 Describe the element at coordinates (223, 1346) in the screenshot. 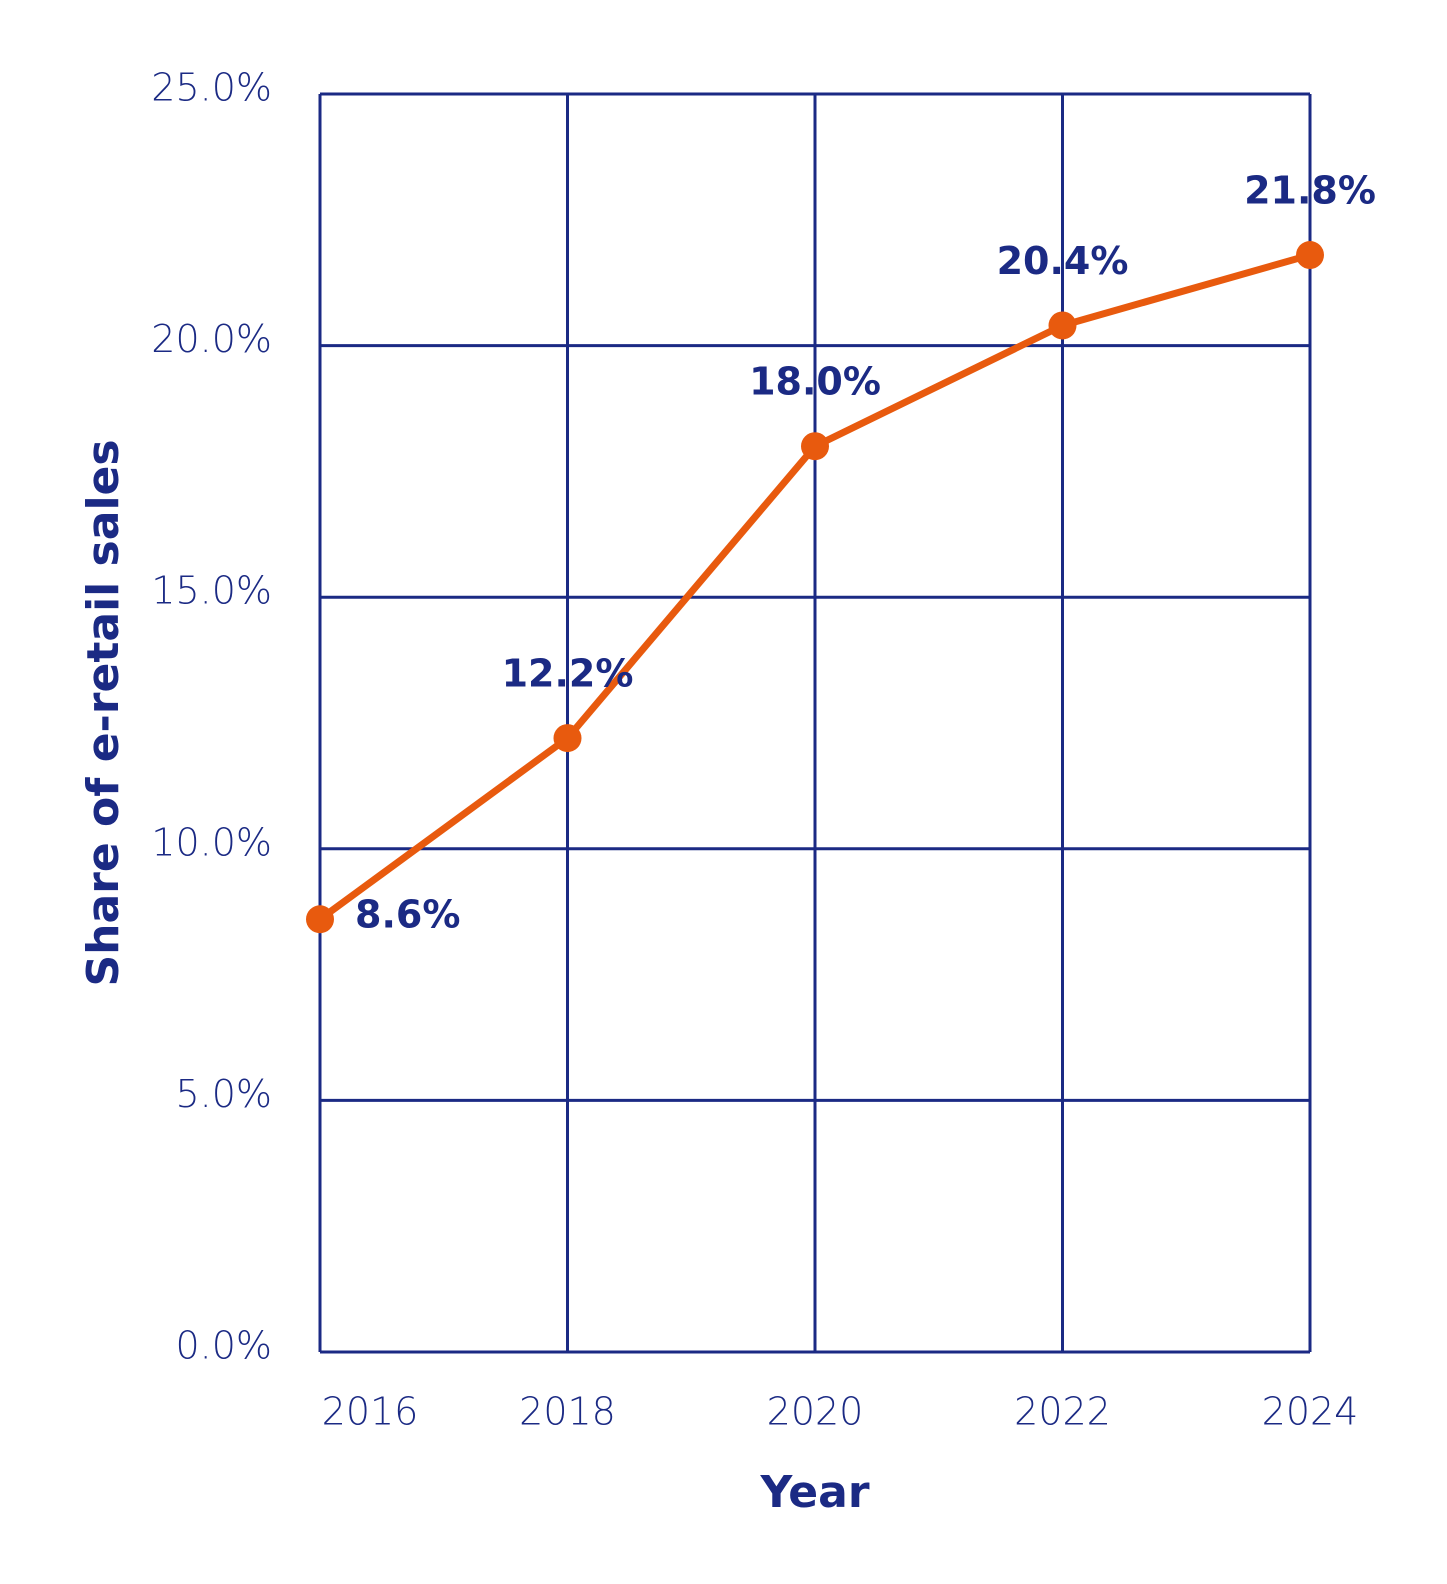

I see `y-tick-label: 0.0%` at that location.